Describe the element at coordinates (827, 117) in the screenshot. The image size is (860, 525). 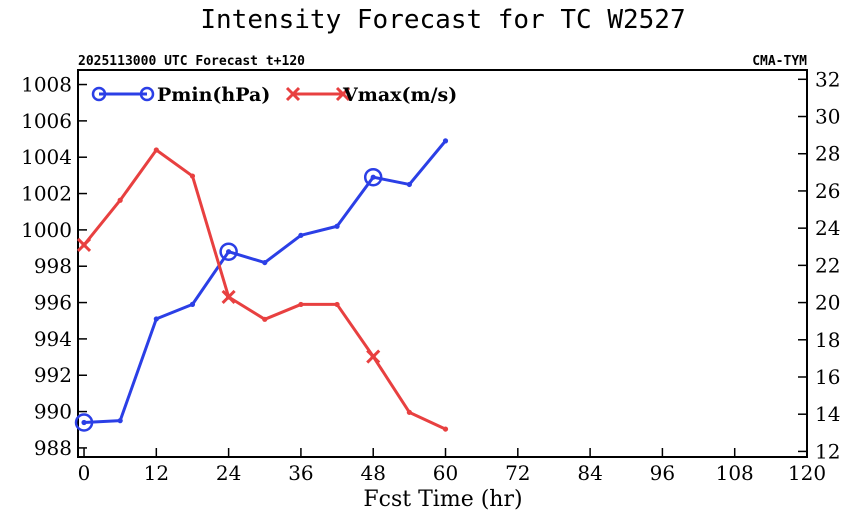
I see `right-tick-label-30: 30` at that location.